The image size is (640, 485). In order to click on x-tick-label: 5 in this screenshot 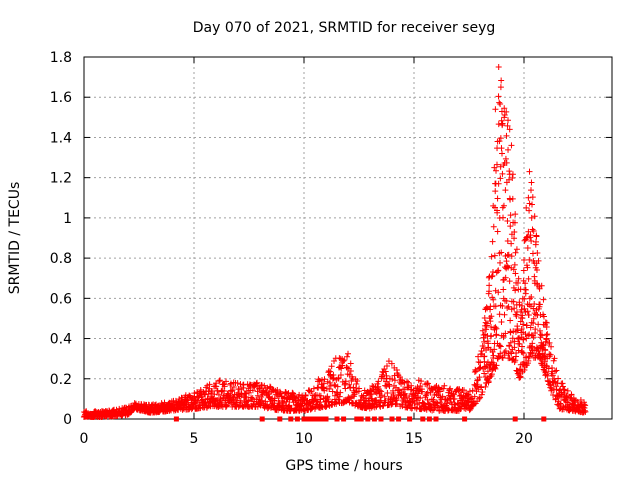, I will do `click(194, 439)`.